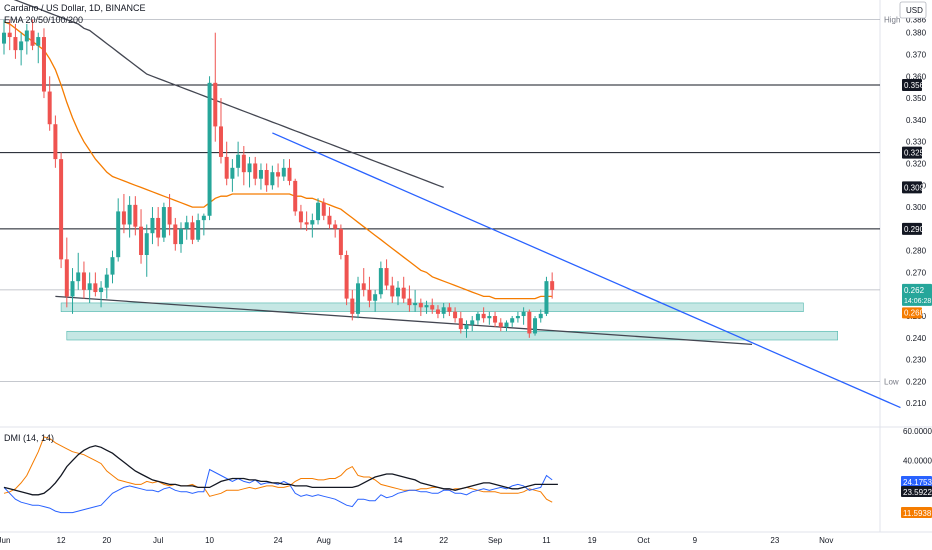  I want to click on price-tick: 0.210, so click(916, 403).